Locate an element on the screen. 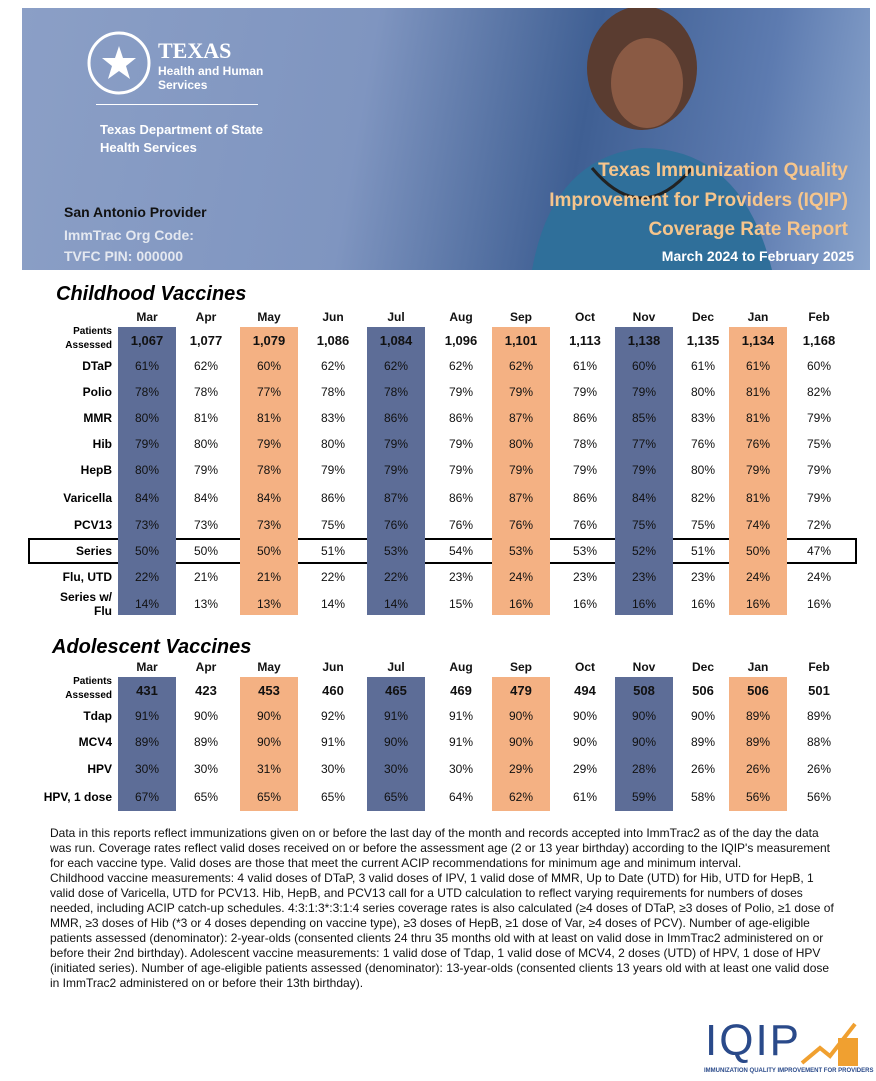  cell-value: 23% is located at coordinates (703, 577).